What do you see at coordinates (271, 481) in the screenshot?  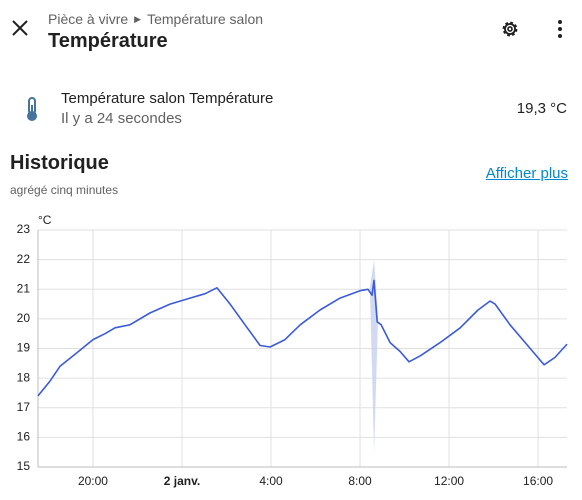 I see `x-tick-label: 4:00` at bounding box center [271, 481].